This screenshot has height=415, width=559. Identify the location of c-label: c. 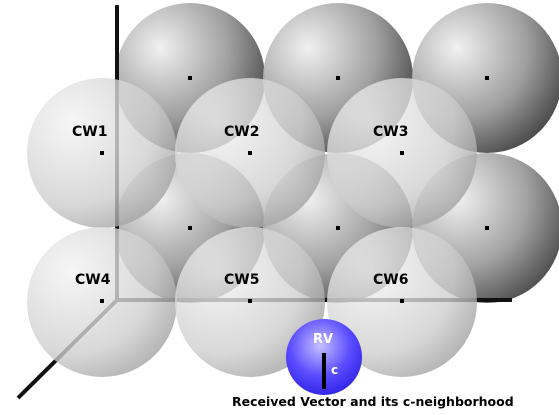
(334, 370).